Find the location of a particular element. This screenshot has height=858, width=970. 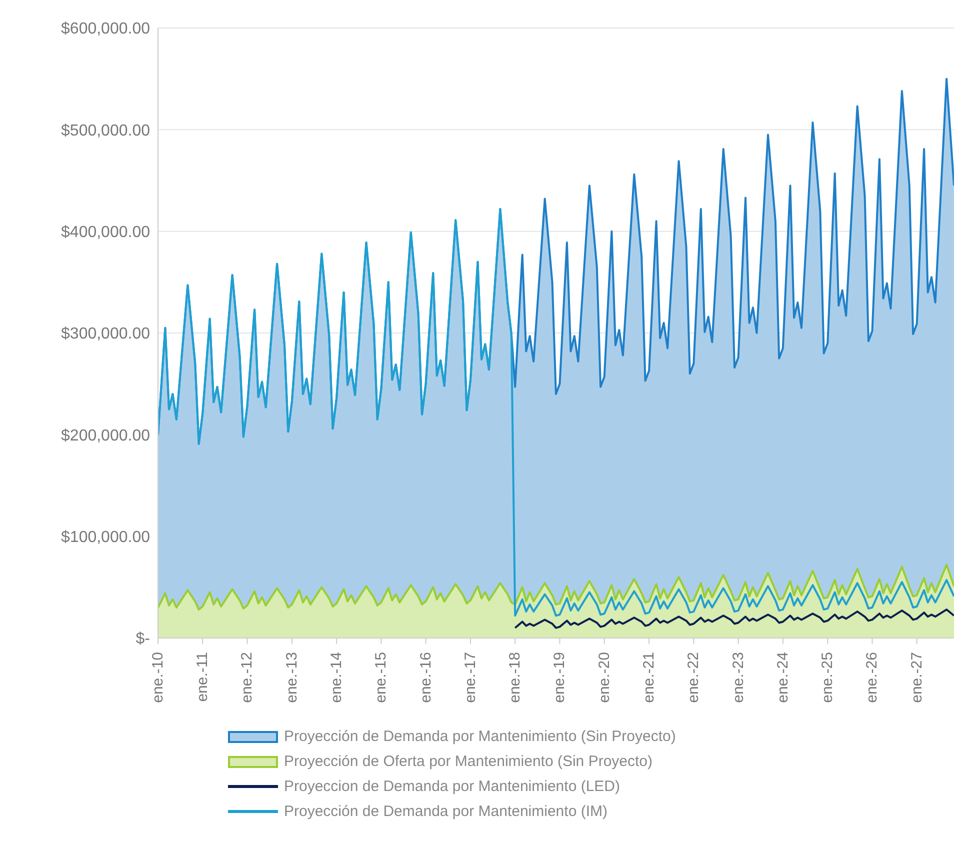

x-tick-label: ene.-22 is located at coordinates (693, 677).